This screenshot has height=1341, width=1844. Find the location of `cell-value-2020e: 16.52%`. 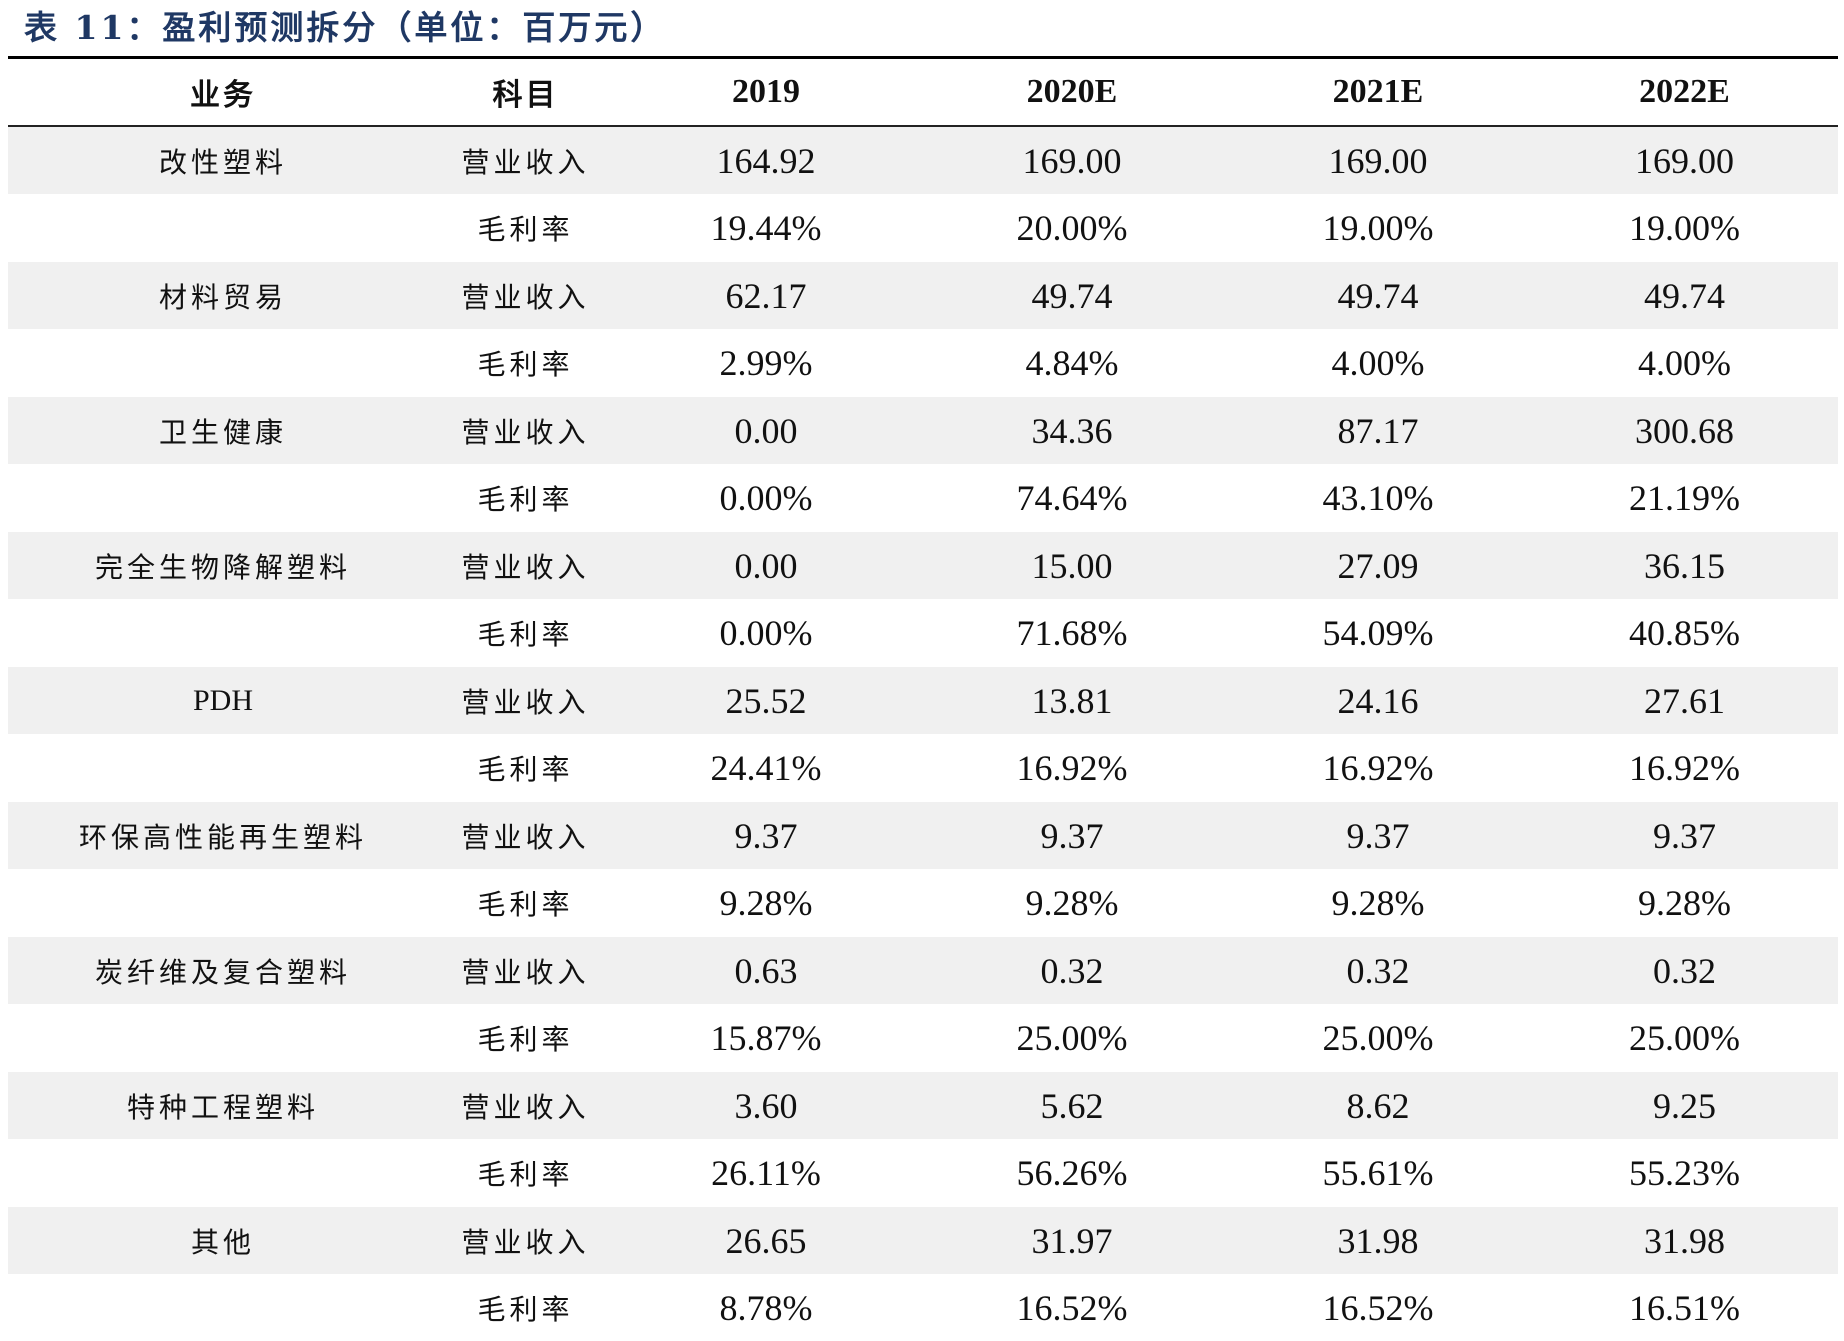

cell-value-2020e: 16.52% is located at coordinates (1072, 1307).